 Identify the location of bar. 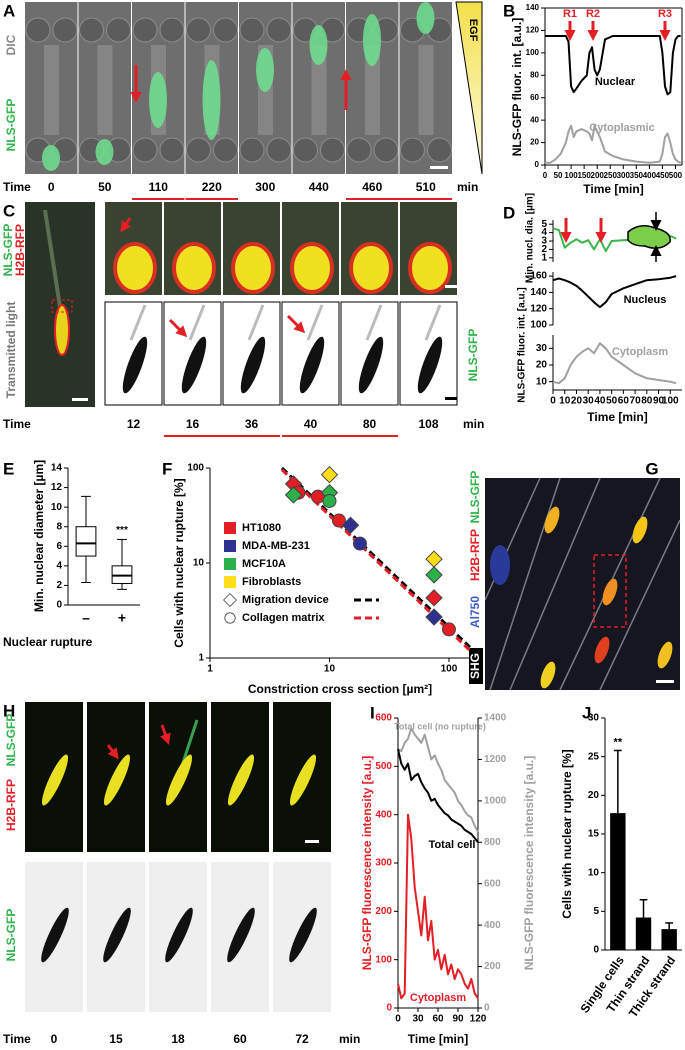
(643, 933).